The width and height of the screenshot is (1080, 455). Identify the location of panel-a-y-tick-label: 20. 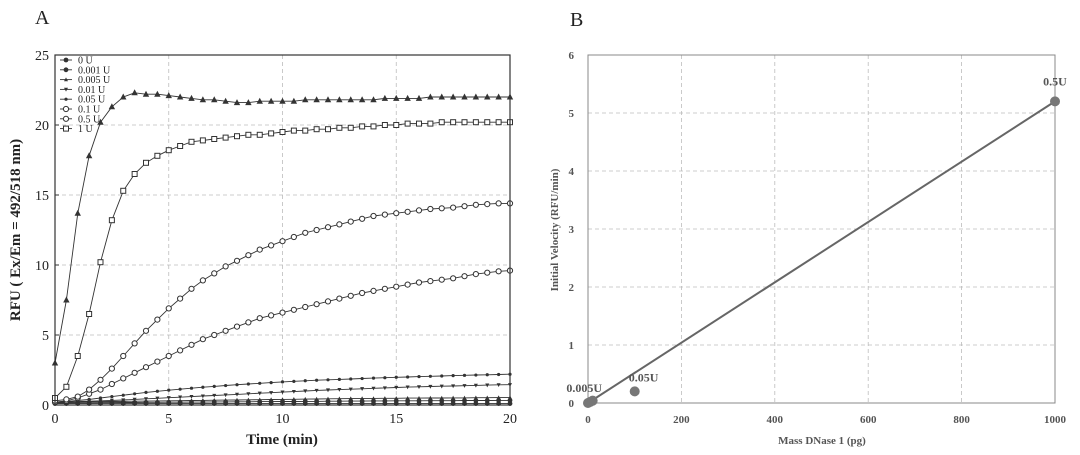
(42, 126).